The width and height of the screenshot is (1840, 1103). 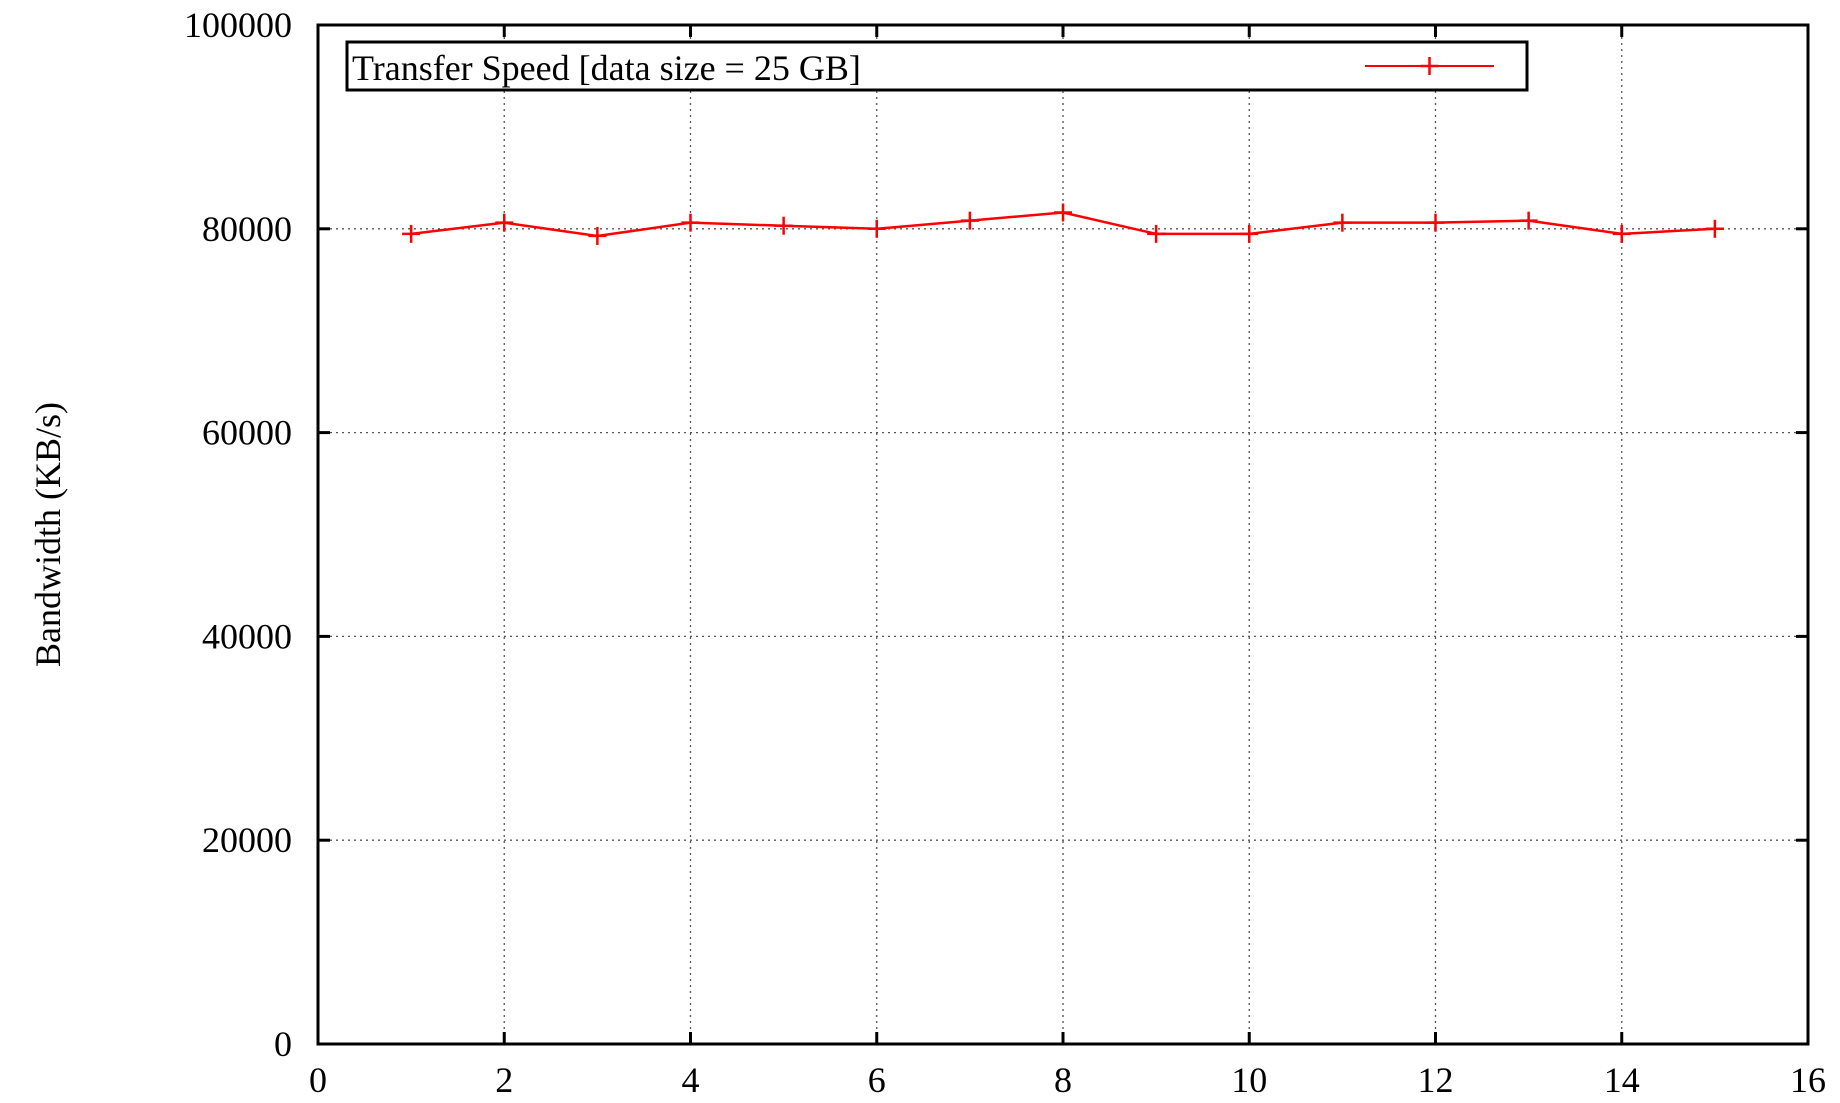 I want to click on x-tick-label: 14, so click(x=1622, y=1079).